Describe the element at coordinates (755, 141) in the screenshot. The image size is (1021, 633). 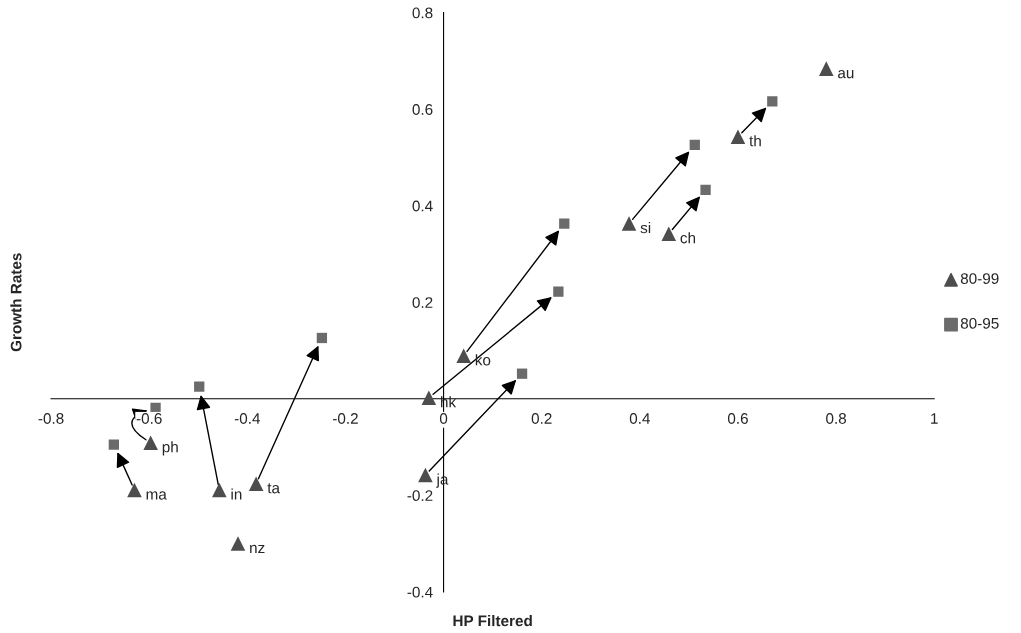
I see `annotation: th` at that location.